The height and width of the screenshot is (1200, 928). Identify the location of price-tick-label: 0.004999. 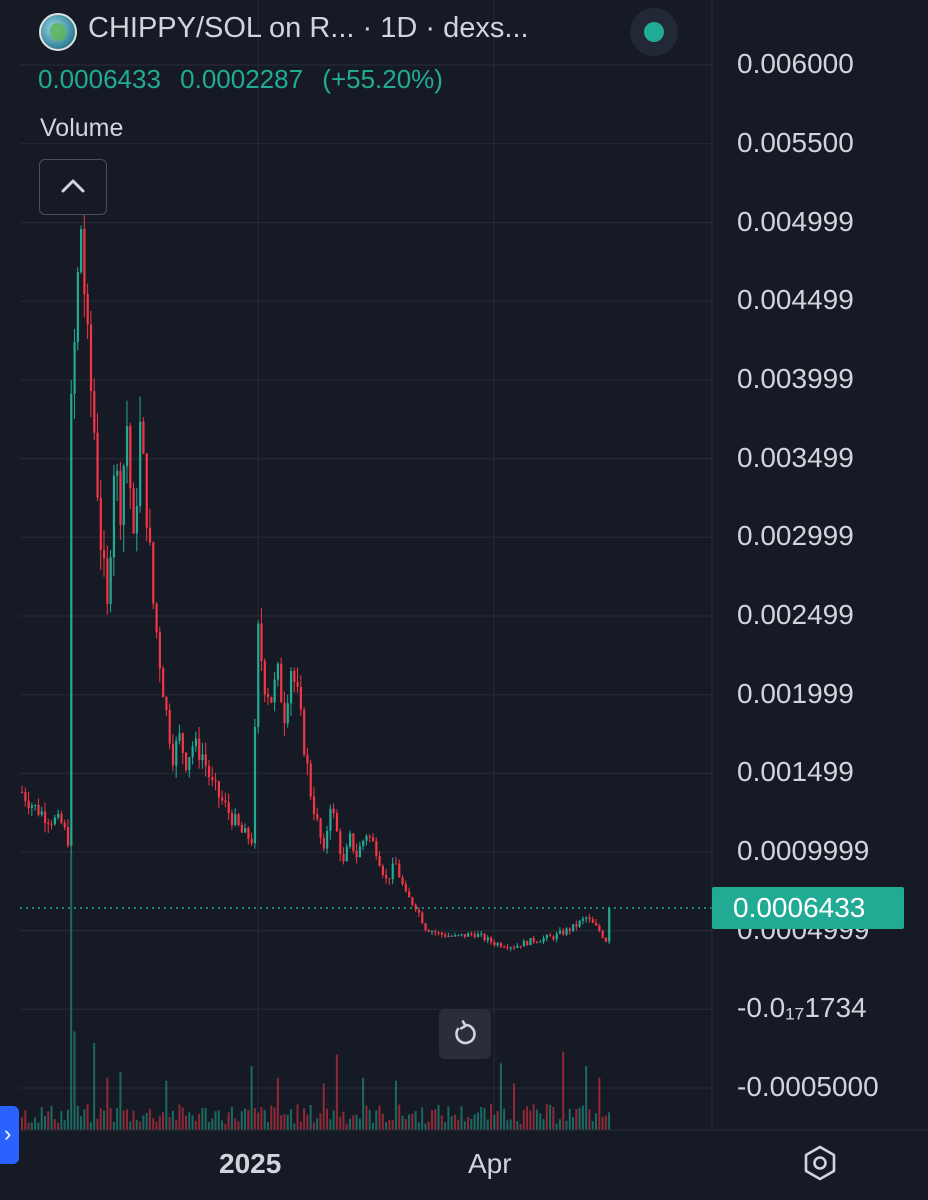
(795, 221).